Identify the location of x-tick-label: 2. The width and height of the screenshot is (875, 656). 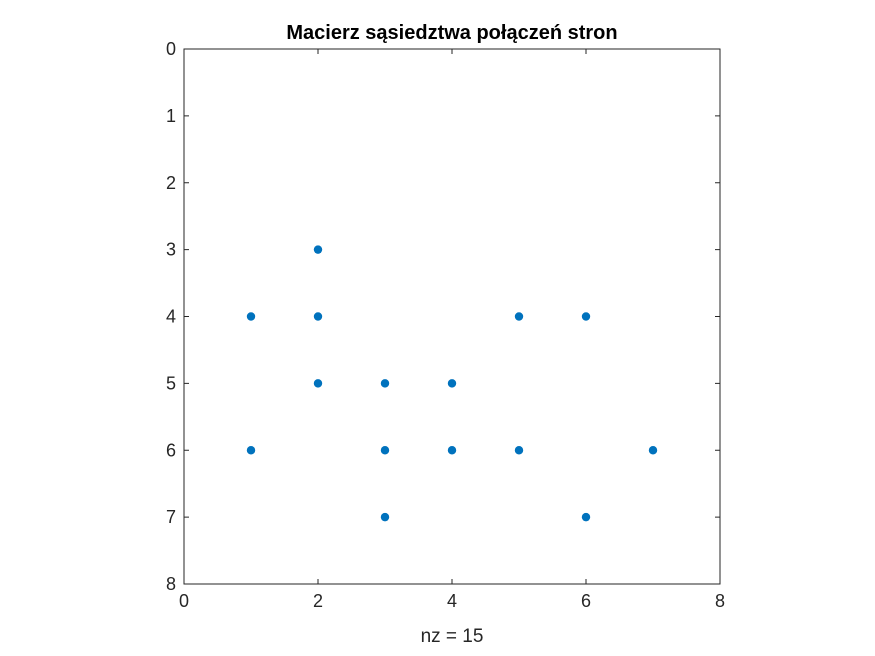
(318, 601).